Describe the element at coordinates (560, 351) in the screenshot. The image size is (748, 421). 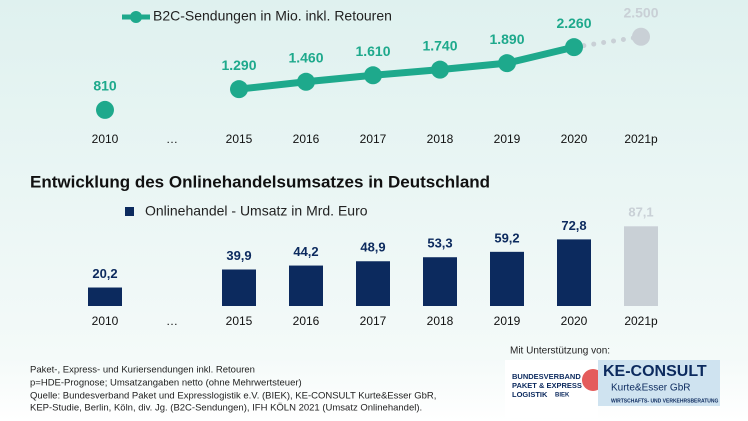
I see `support-label: Mit Unterstützung von:` at that location.